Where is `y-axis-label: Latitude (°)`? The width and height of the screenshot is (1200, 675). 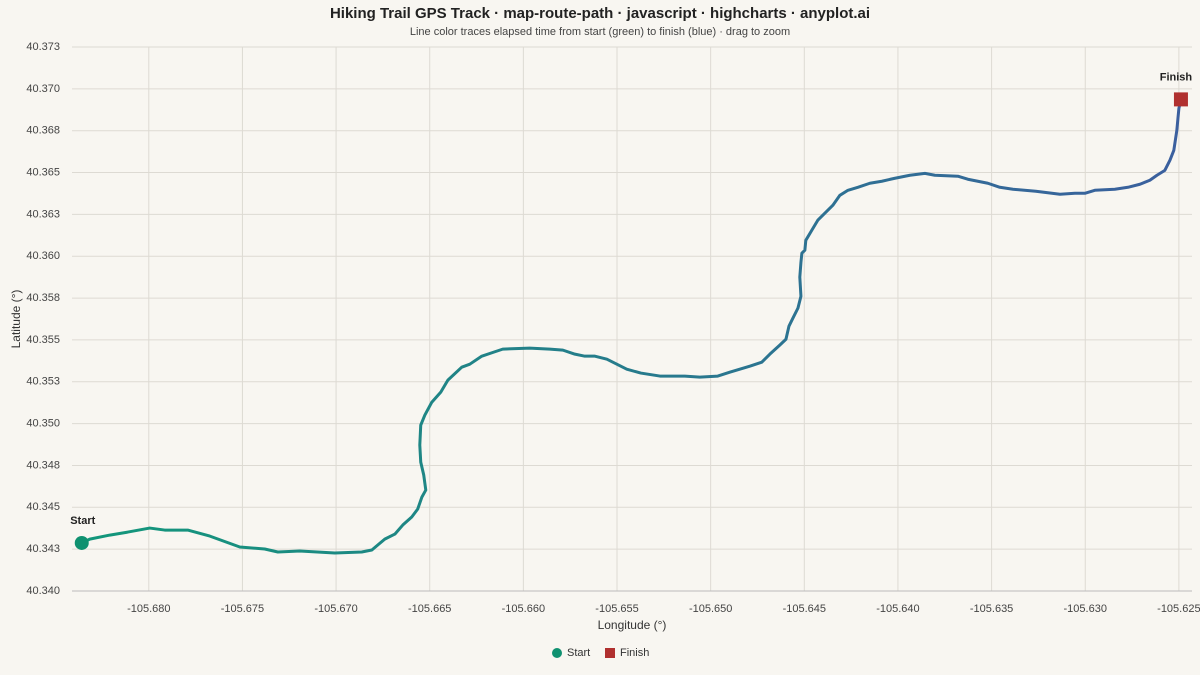 y-axis-label: Latitude (°) is located at coordinates (16, 319).